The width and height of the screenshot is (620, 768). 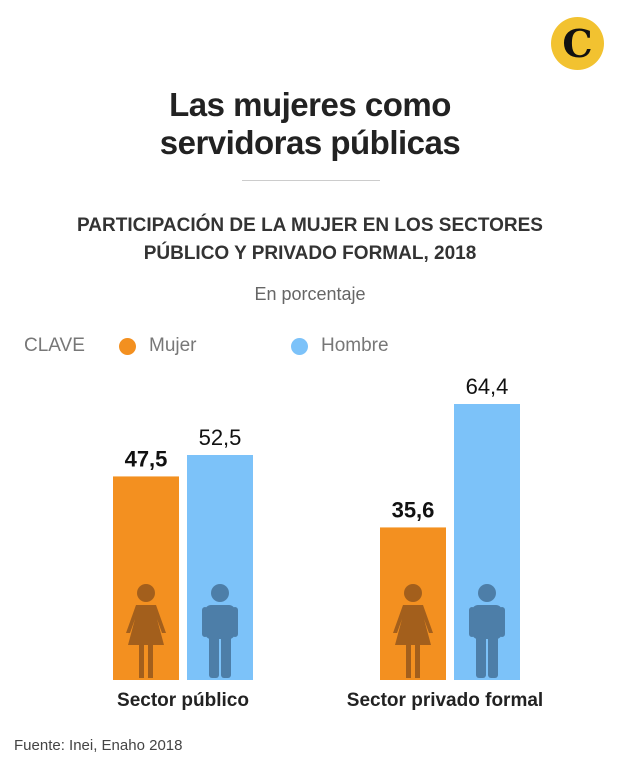 I want to click on legend-swatch-mujer, so click(x=127, y=346).